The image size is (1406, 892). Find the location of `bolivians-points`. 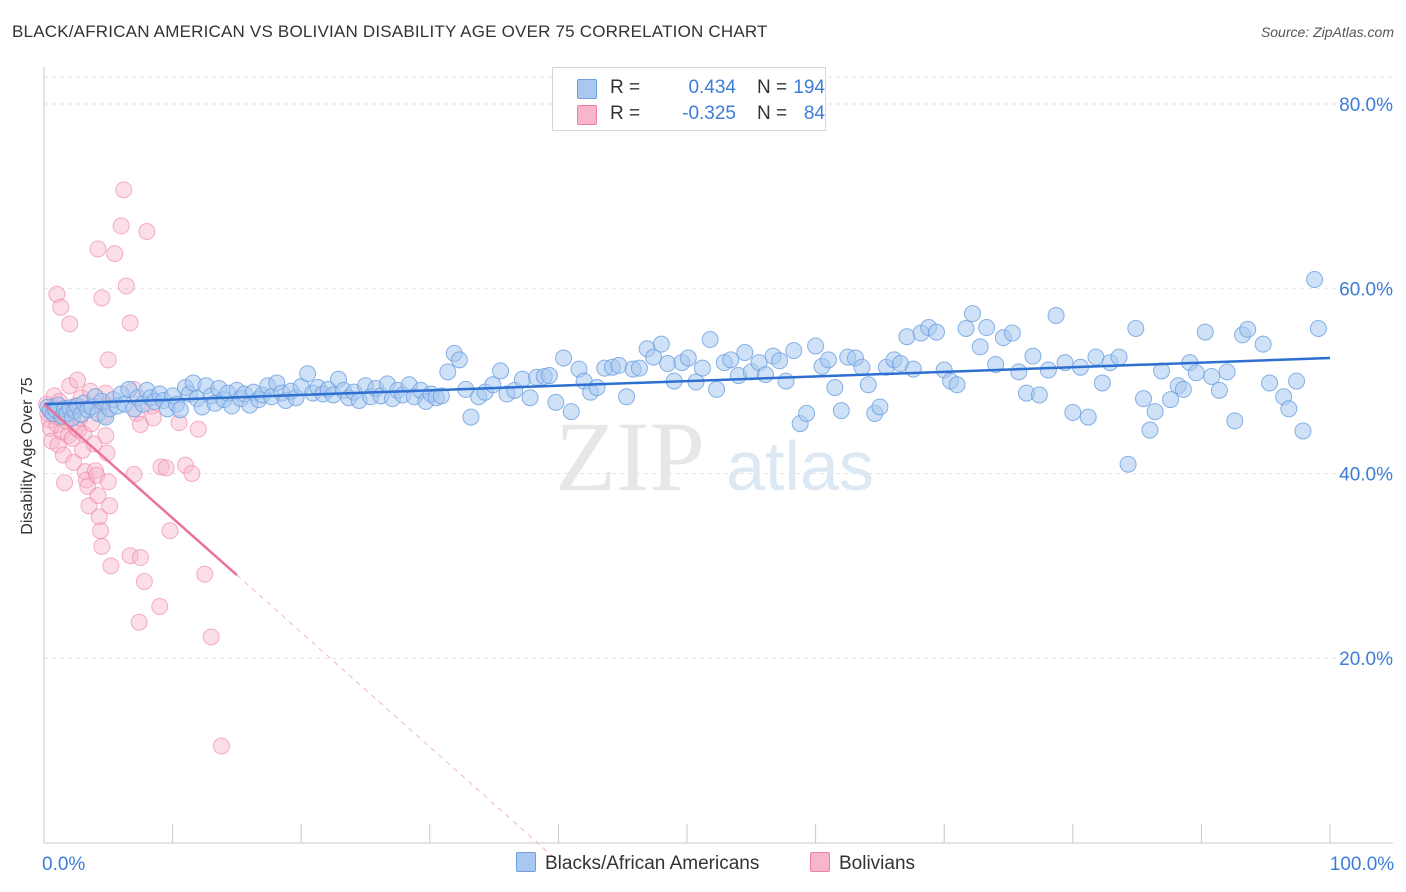

bolivians-points is located at coordinates (134, 468).